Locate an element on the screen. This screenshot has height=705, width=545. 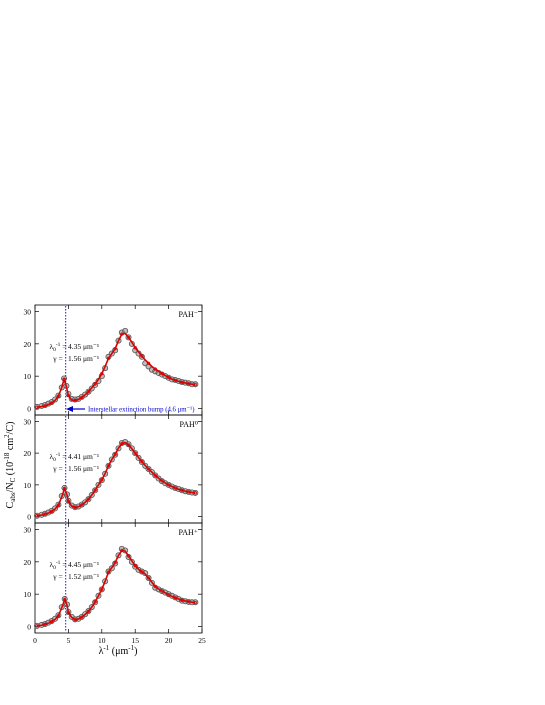
panel-label: PAH⁰ is located at coordinates (189, 424).